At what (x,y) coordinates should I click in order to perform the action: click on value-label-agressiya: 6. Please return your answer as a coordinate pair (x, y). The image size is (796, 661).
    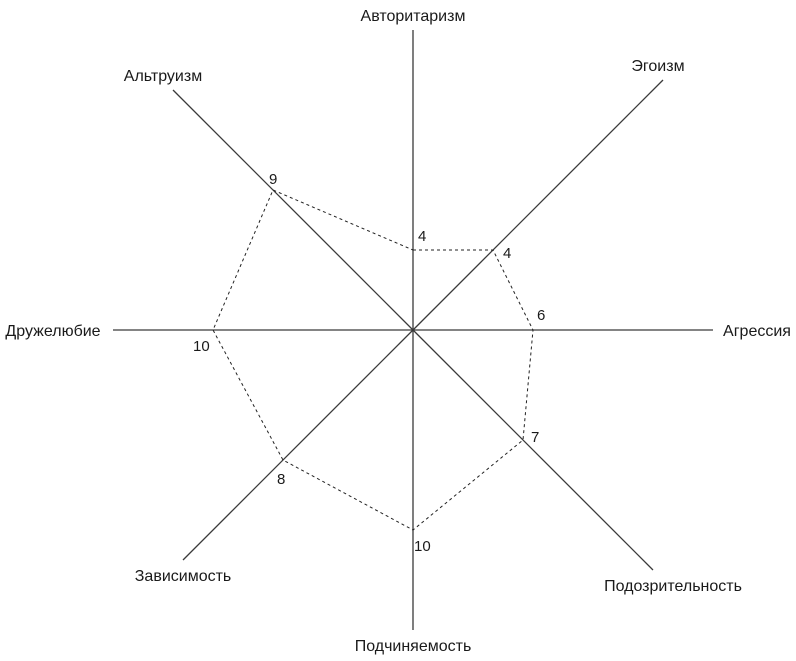
    Looking at the image, I should click on (541, 315).